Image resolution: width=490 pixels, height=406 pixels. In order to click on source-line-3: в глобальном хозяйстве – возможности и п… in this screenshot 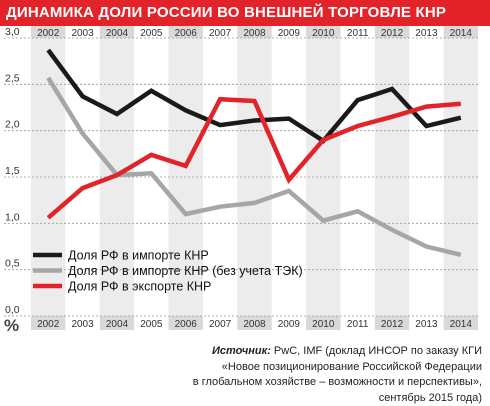, I will do `click(337, 390)`.